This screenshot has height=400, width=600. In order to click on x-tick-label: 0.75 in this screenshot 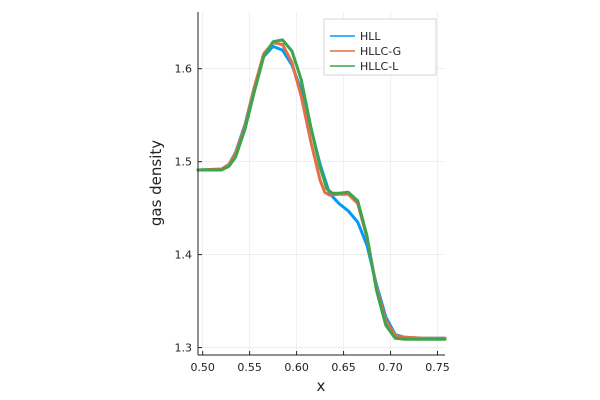, I will do `click(437, 367)`.